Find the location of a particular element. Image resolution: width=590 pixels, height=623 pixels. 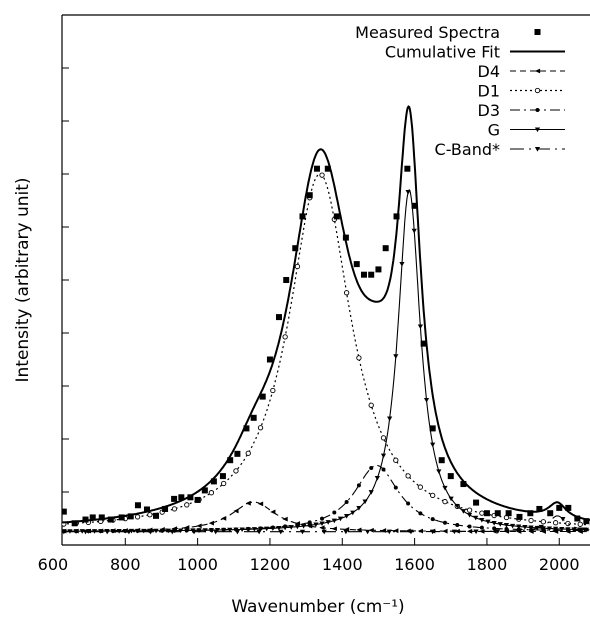

legend-item-c-band: C-Band* is located at coordinates (500, 149).